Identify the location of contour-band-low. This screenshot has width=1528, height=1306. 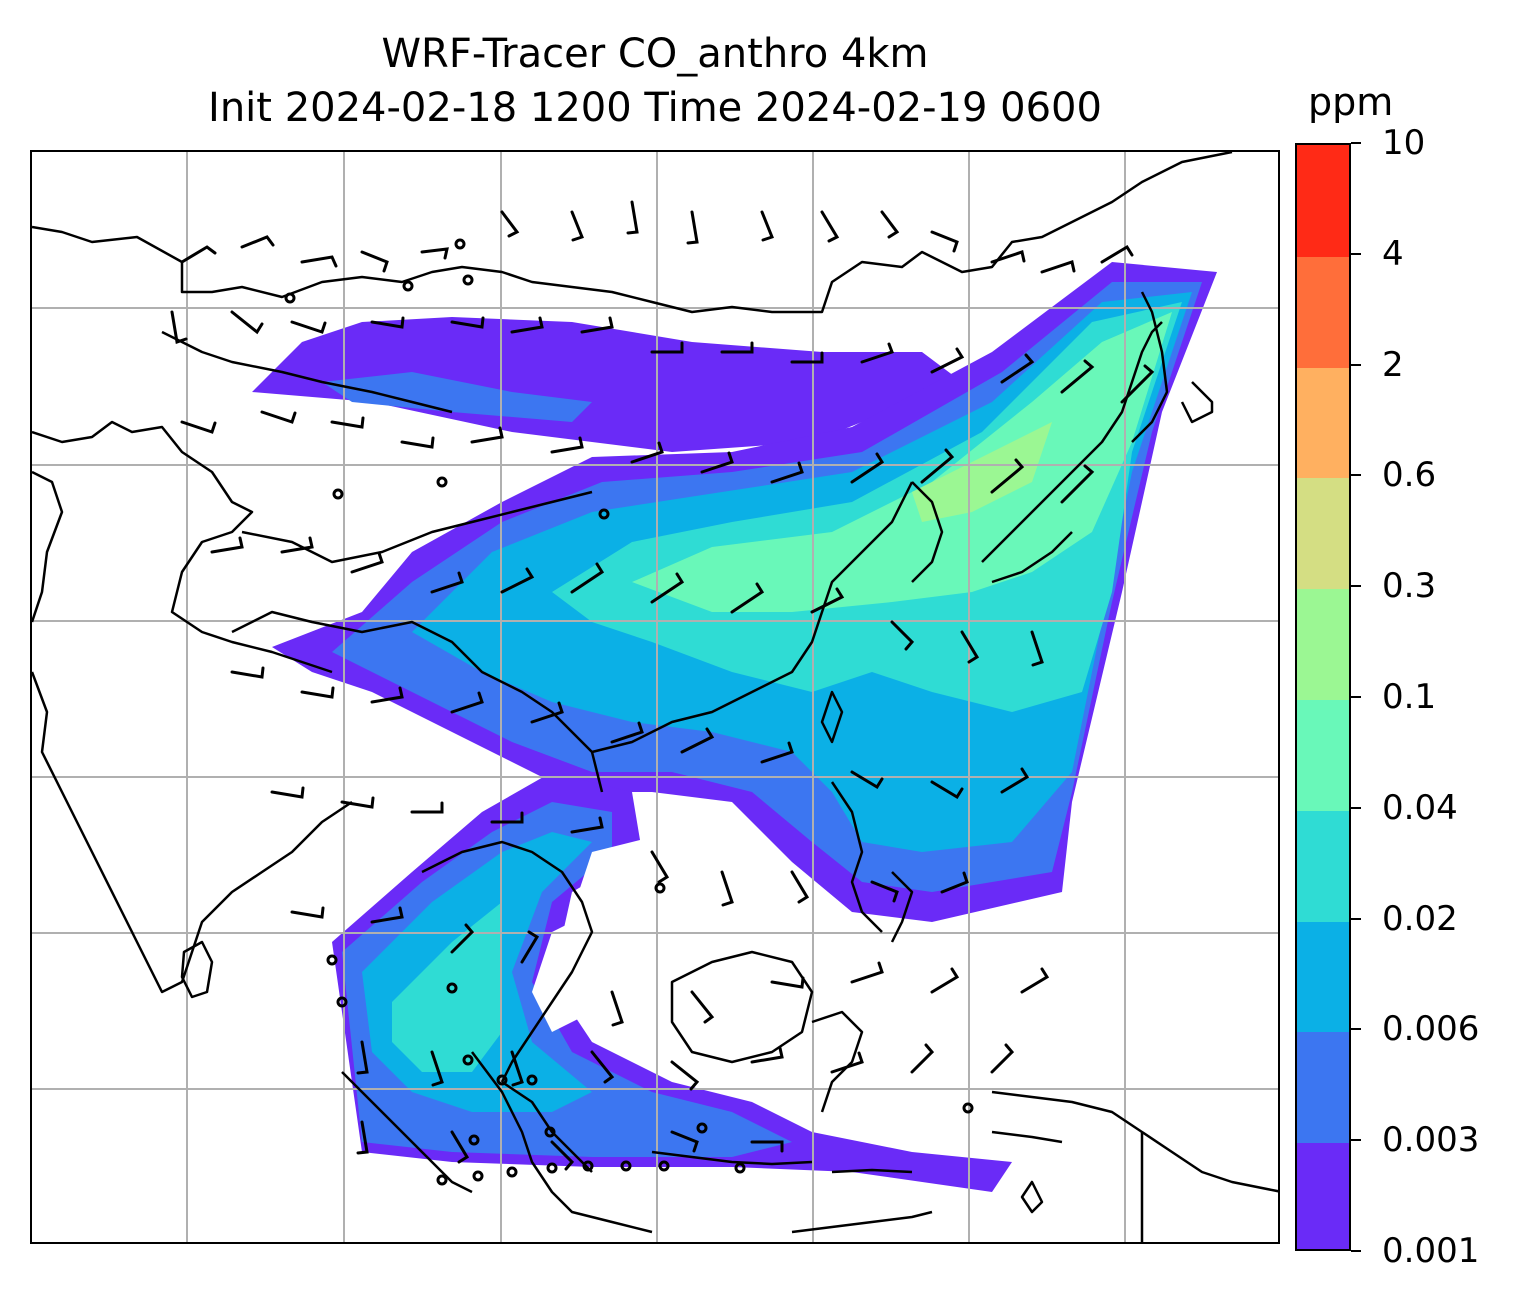
(457, 397).